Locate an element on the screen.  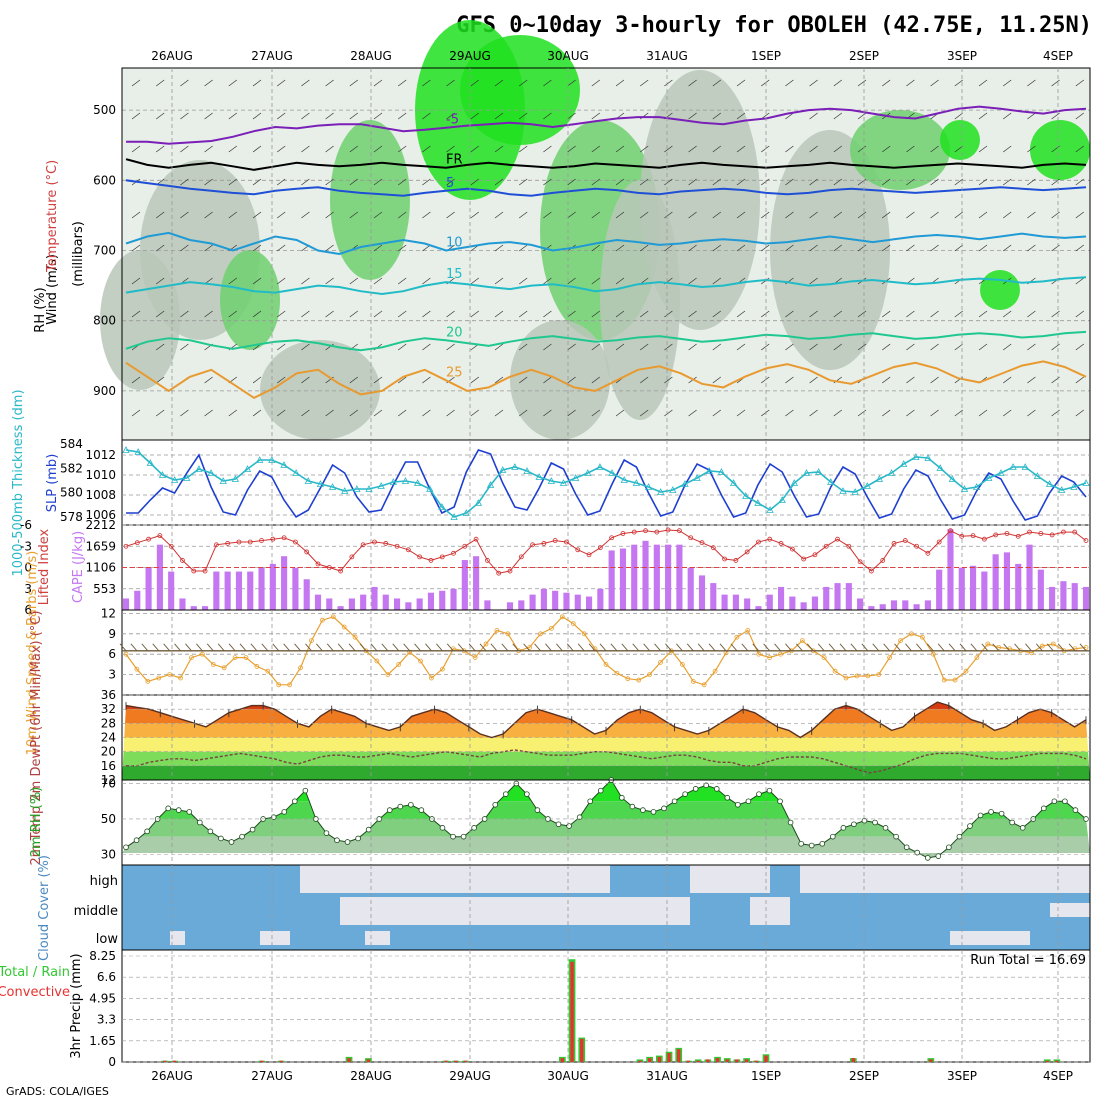
precip-ytick: 4.95 is located at coordinates (102, 998).